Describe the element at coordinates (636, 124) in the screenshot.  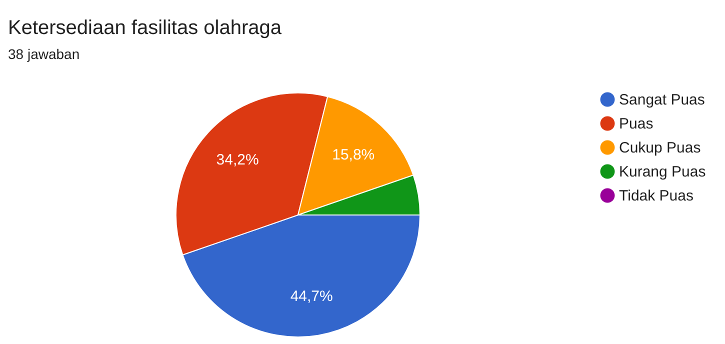
I see `legend-label: Puas` at that location.